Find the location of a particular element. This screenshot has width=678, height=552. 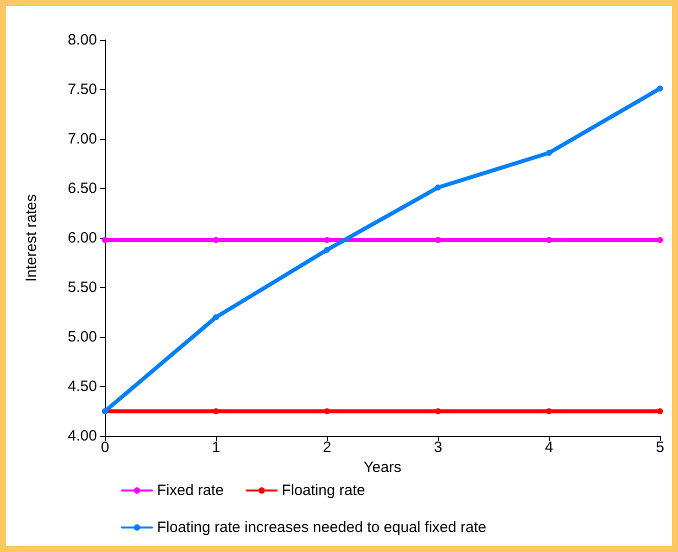

y-tick-label: 6.00 is located at coordinates (82, 238).